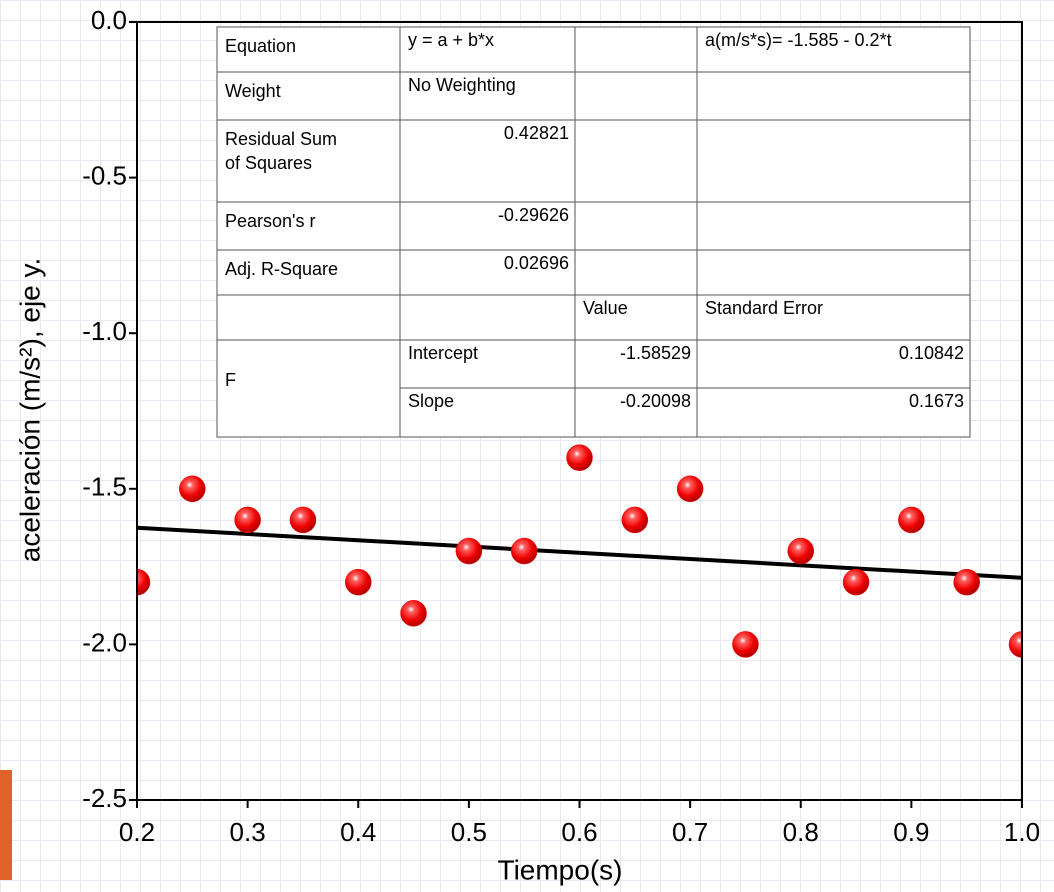 The height and width of the screenshot is (892, 1054). What do you see at coordinates (798, 40) in the screenshot?
I see `table-text: a(m/s*s)= -1.585 - 0.2*t` at bounding box center [798, 40].